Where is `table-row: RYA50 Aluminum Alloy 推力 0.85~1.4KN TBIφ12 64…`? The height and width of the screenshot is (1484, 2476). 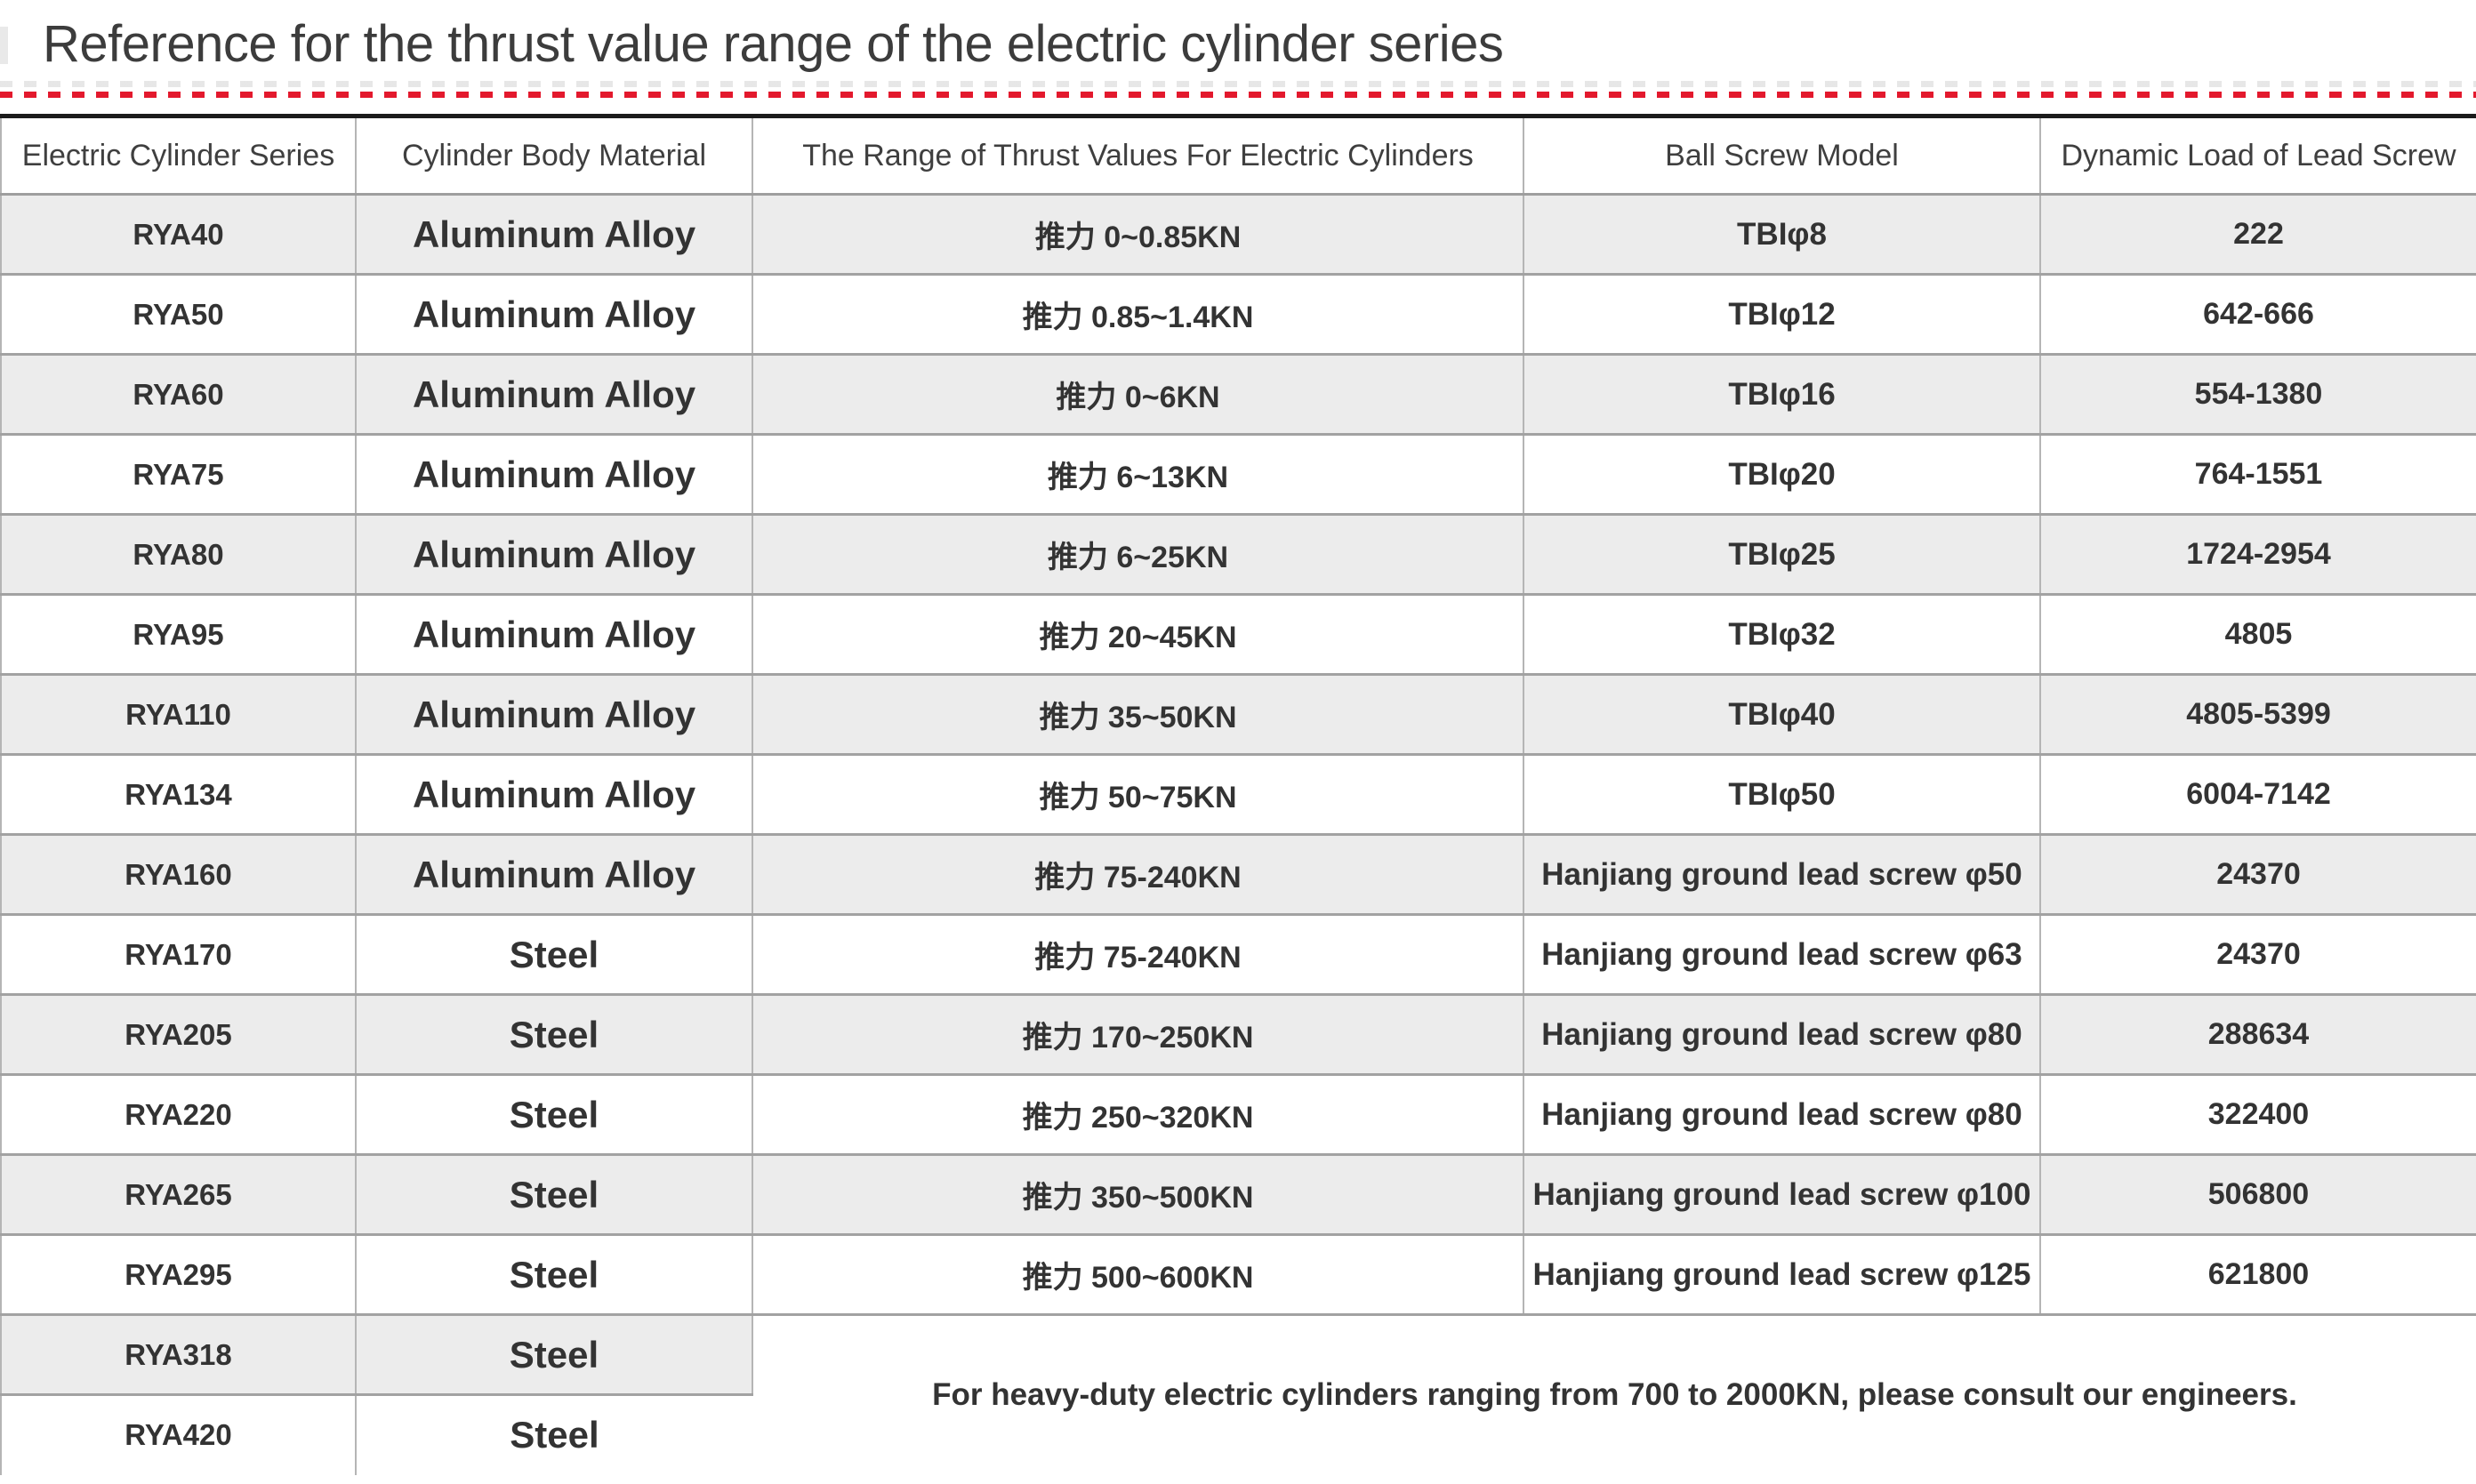
table-row: RYA50 Aluminum Alloy 推力 0.85~1.4KN TBIφ12 64… is located at coordinates (1238, 314).